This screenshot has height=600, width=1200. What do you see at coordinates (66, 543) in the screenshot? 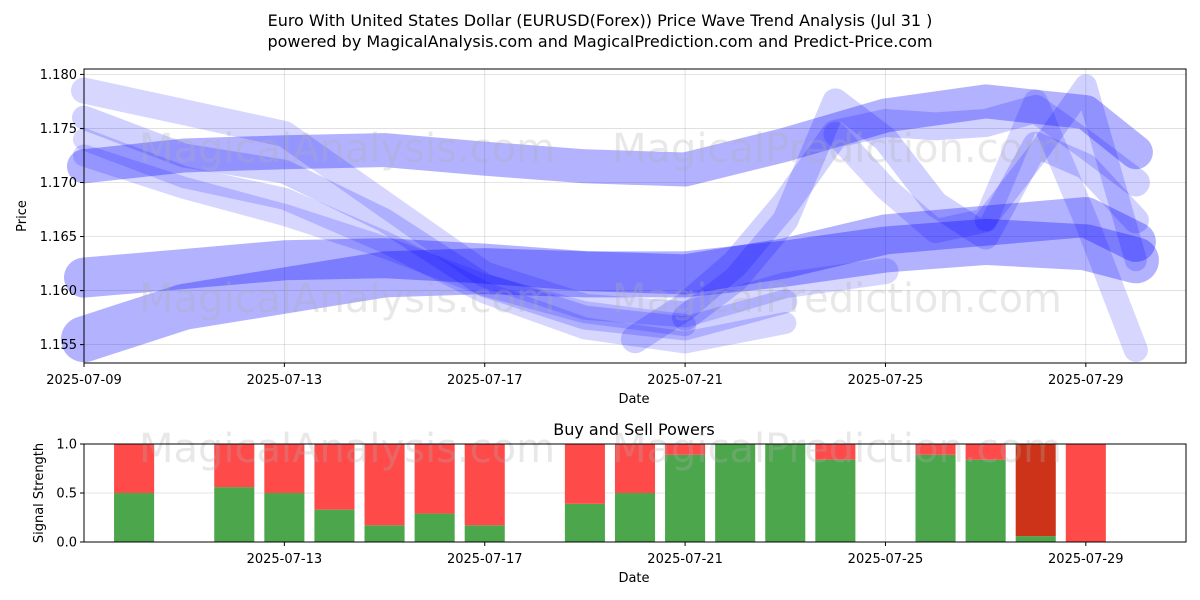
I see `power-y-tick-label: 0.0` at bounding box center [66, 543].